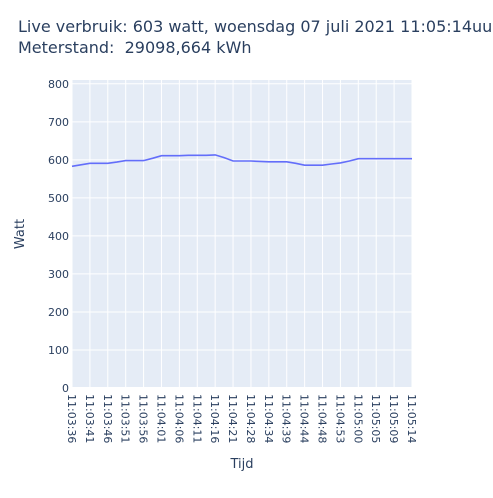 The image size is (493, 498). Describe the element at coordinates (58, 160) in the screenshot. I see `y-tick-label: 600` at that location.